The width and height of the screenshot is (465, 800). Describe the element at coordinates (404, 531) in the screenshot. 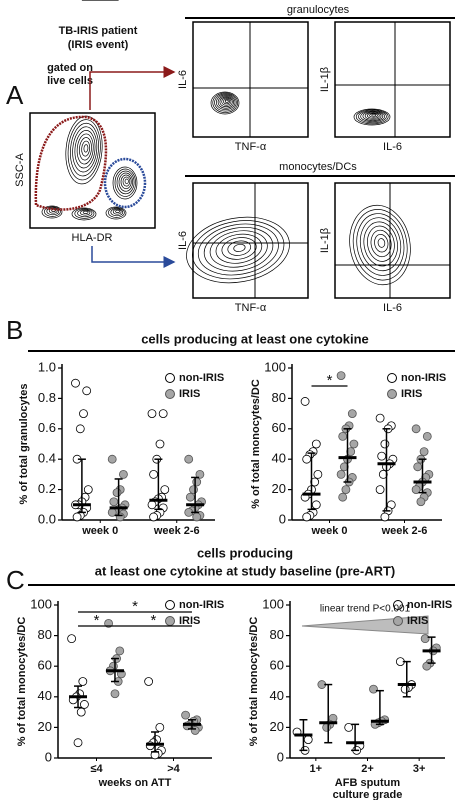

I see `x-tick-label: week 2-6` at that location.